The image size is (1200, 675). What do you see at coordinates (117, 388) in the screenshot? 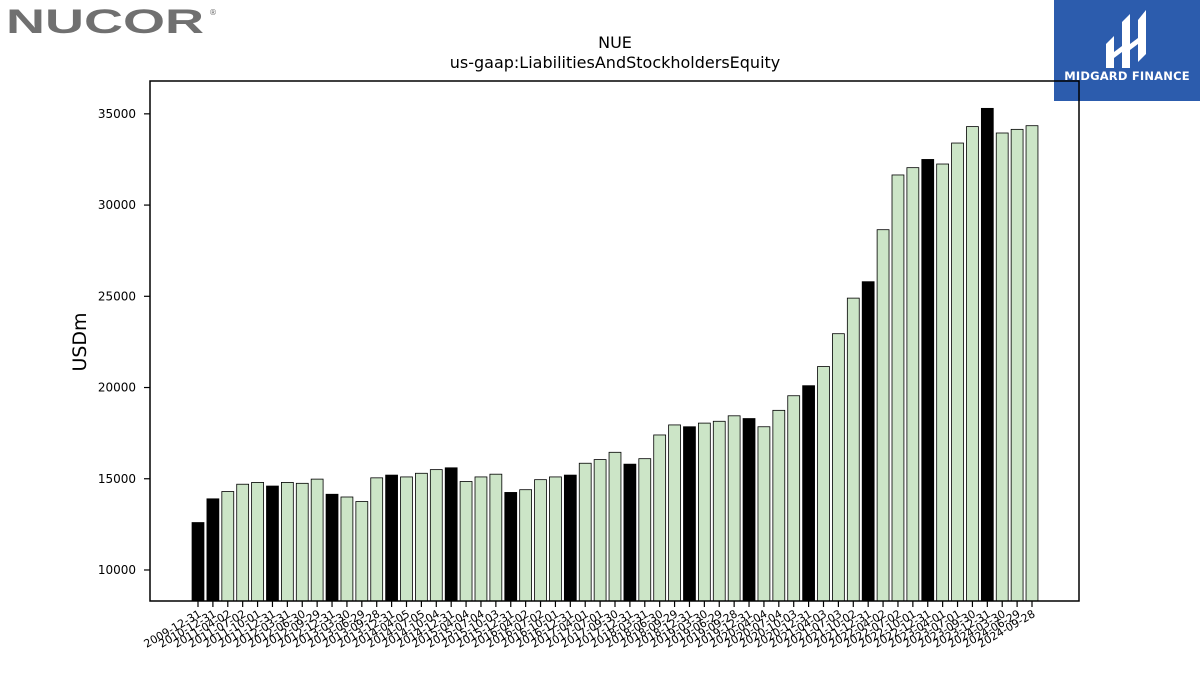
I see `y-tick-label-20000: 20000` at bounding box center [117, 388].